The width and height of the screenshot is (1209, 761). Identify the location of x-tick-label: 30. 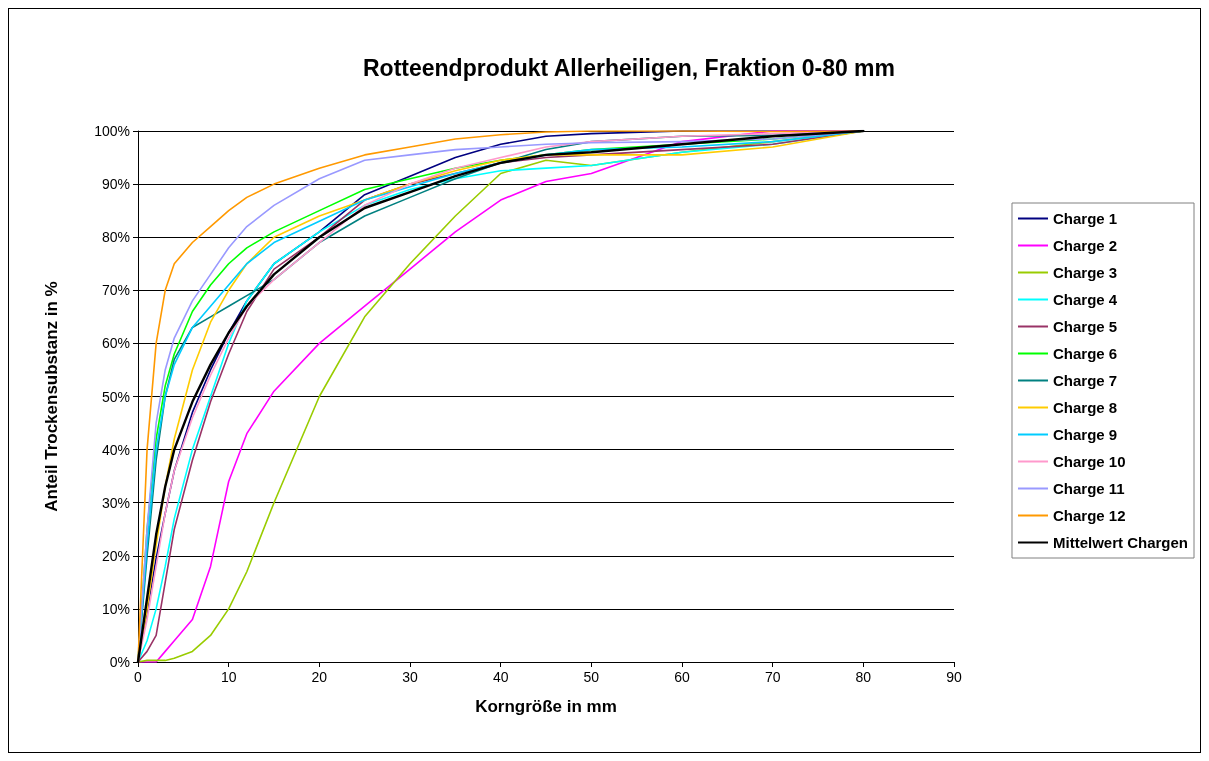
(410, 677).